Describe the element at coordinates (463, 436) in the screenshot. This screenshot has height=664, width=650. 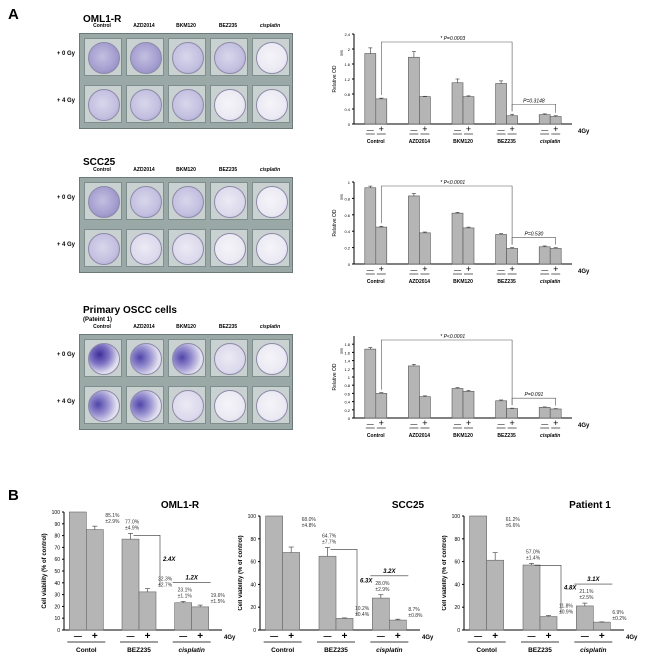
I see `category-label: BKM120` at that location.